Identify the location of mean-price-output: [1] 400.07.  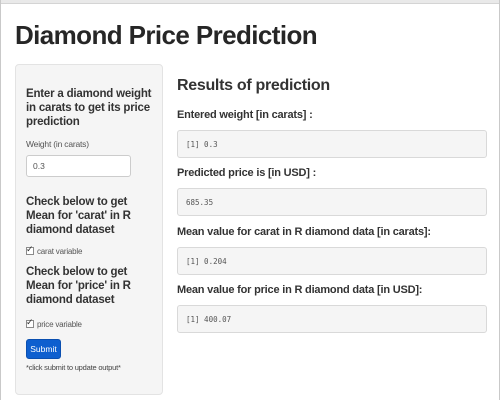
(332, 319).